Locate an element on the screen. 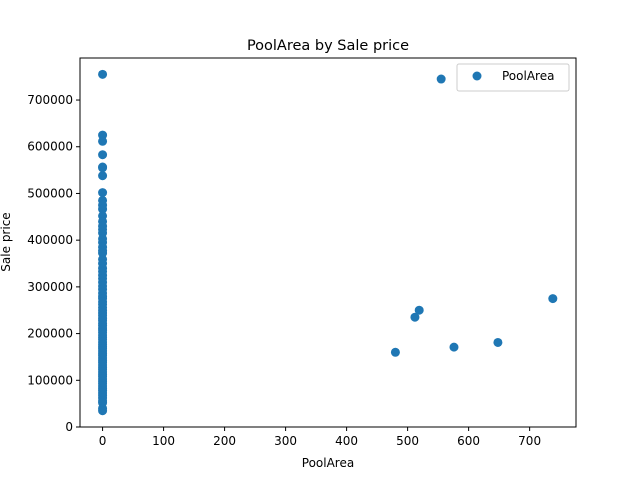  x-tick-label: 200 is located at coordinates (224, 441).